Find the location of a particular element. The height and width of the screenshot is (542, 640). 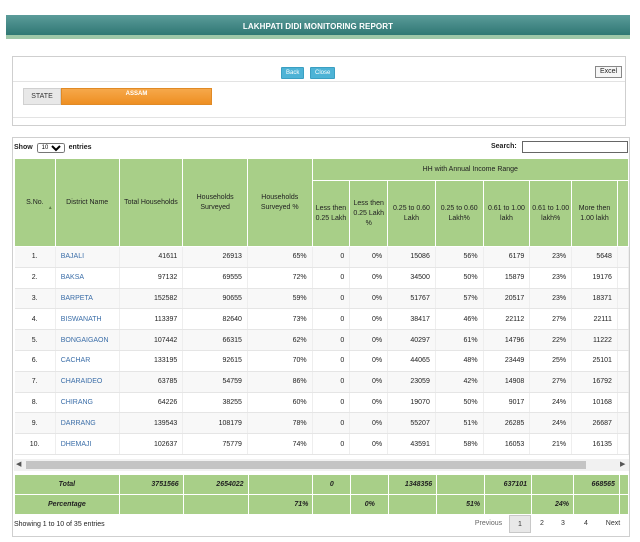

col-households-surveyed-pct: Households Surveyed % is located at coordinates (279, 202).